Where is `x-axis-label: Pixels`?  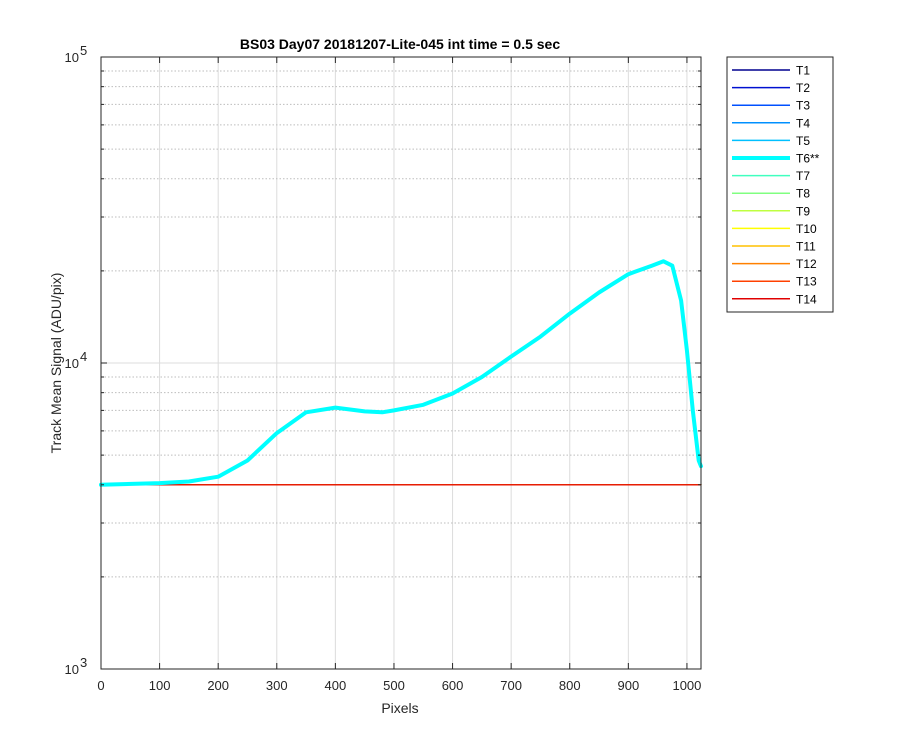
x-axis-label: Pixels is located at coordinates (399, 708).